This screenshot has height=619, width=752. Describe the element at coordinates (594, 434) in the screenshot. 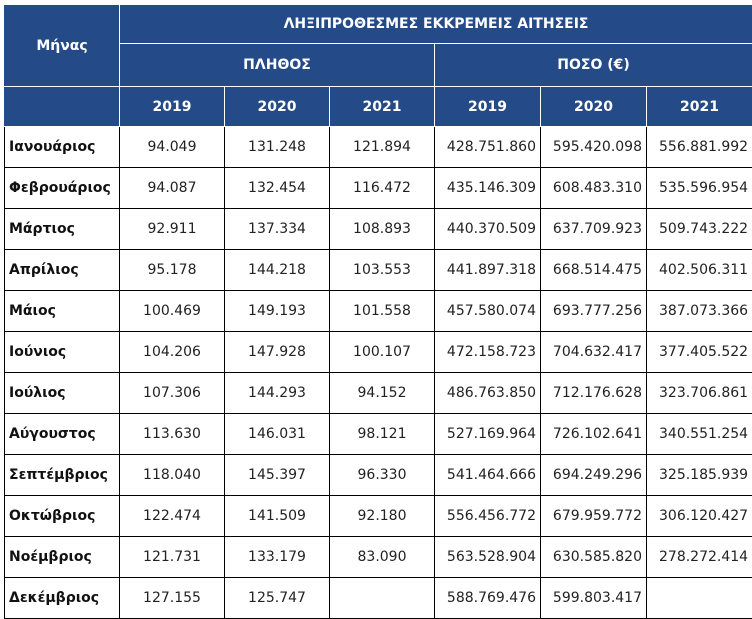

I see `amount-cell: 726.102.641` at that location.